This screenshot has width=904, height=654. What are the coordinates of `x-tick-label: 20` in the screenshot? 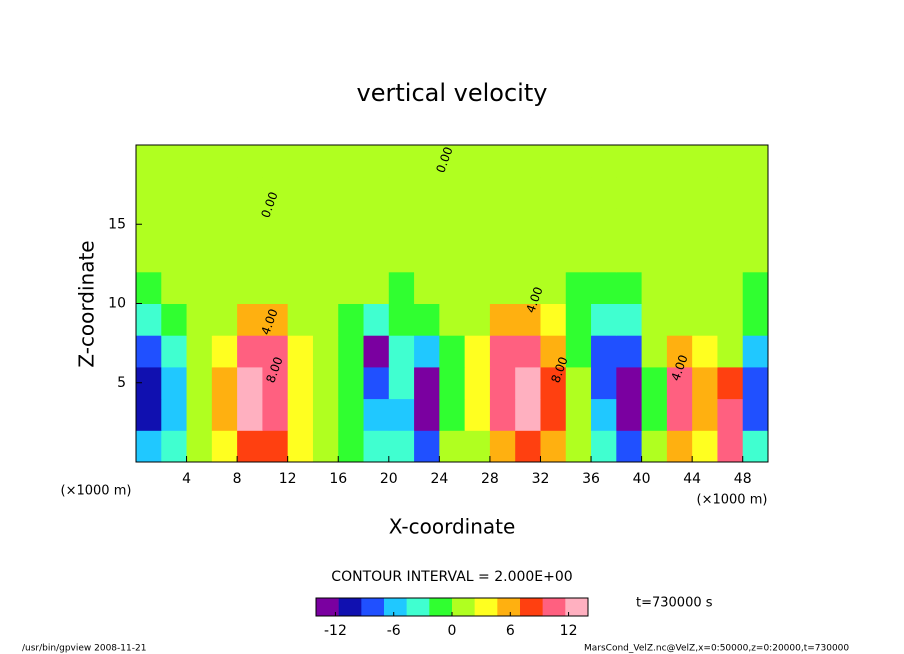 It's located at (389, 479).